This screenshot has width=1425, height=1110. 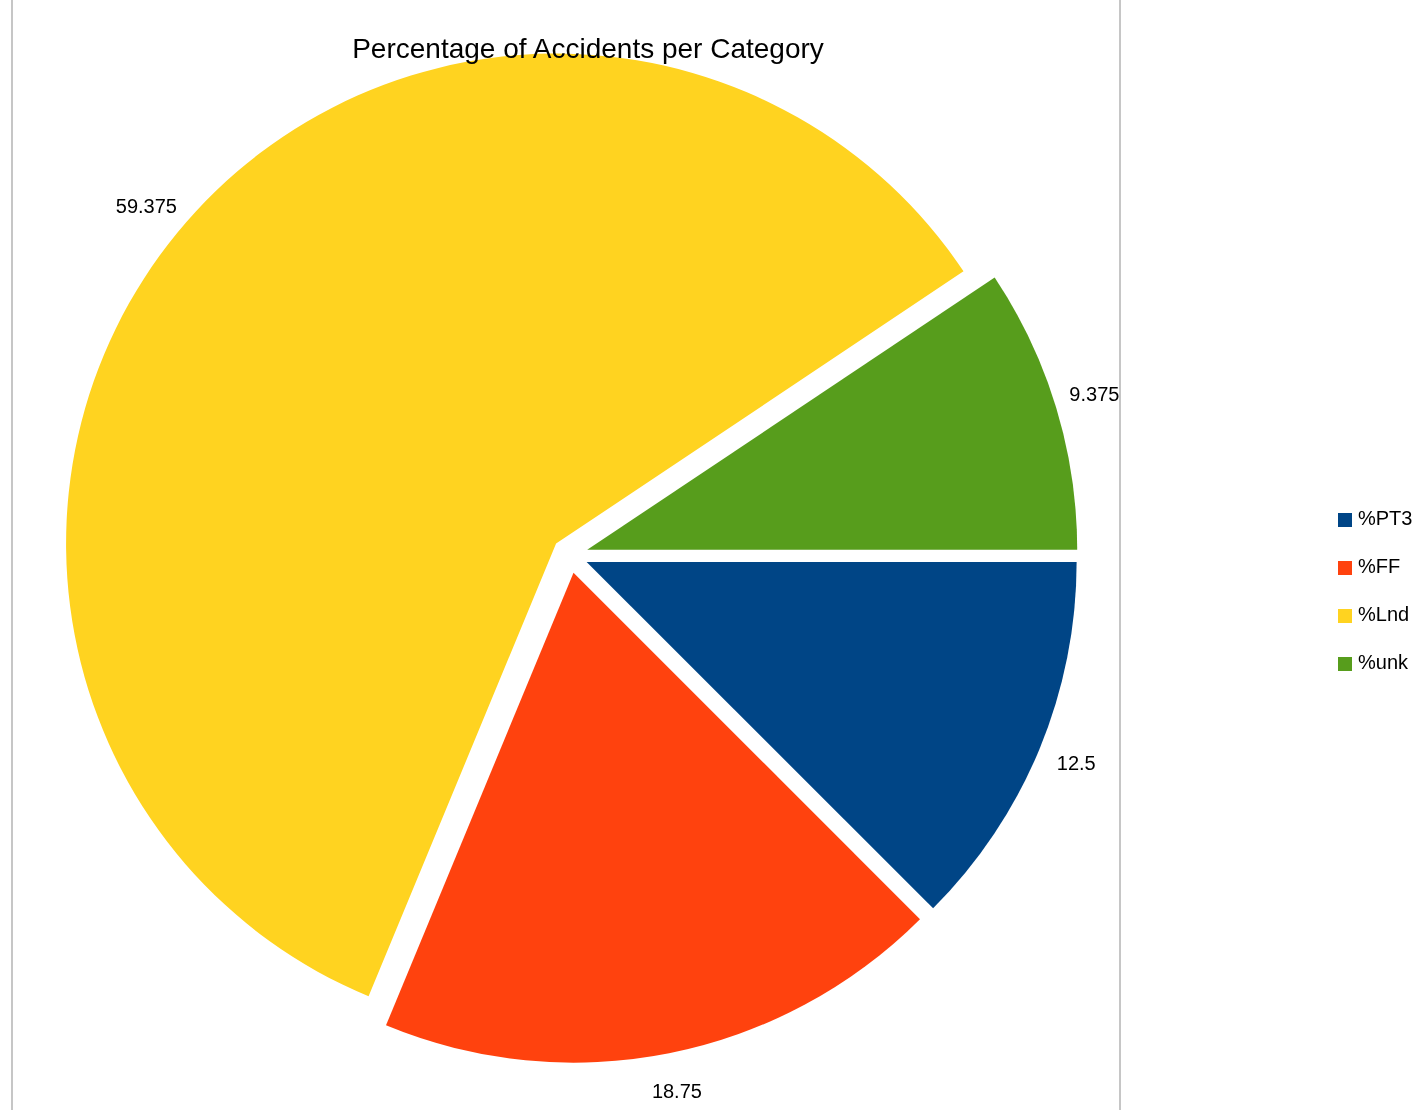 I want to click on legend-label: %PT3, so click(x=1385, y=518).